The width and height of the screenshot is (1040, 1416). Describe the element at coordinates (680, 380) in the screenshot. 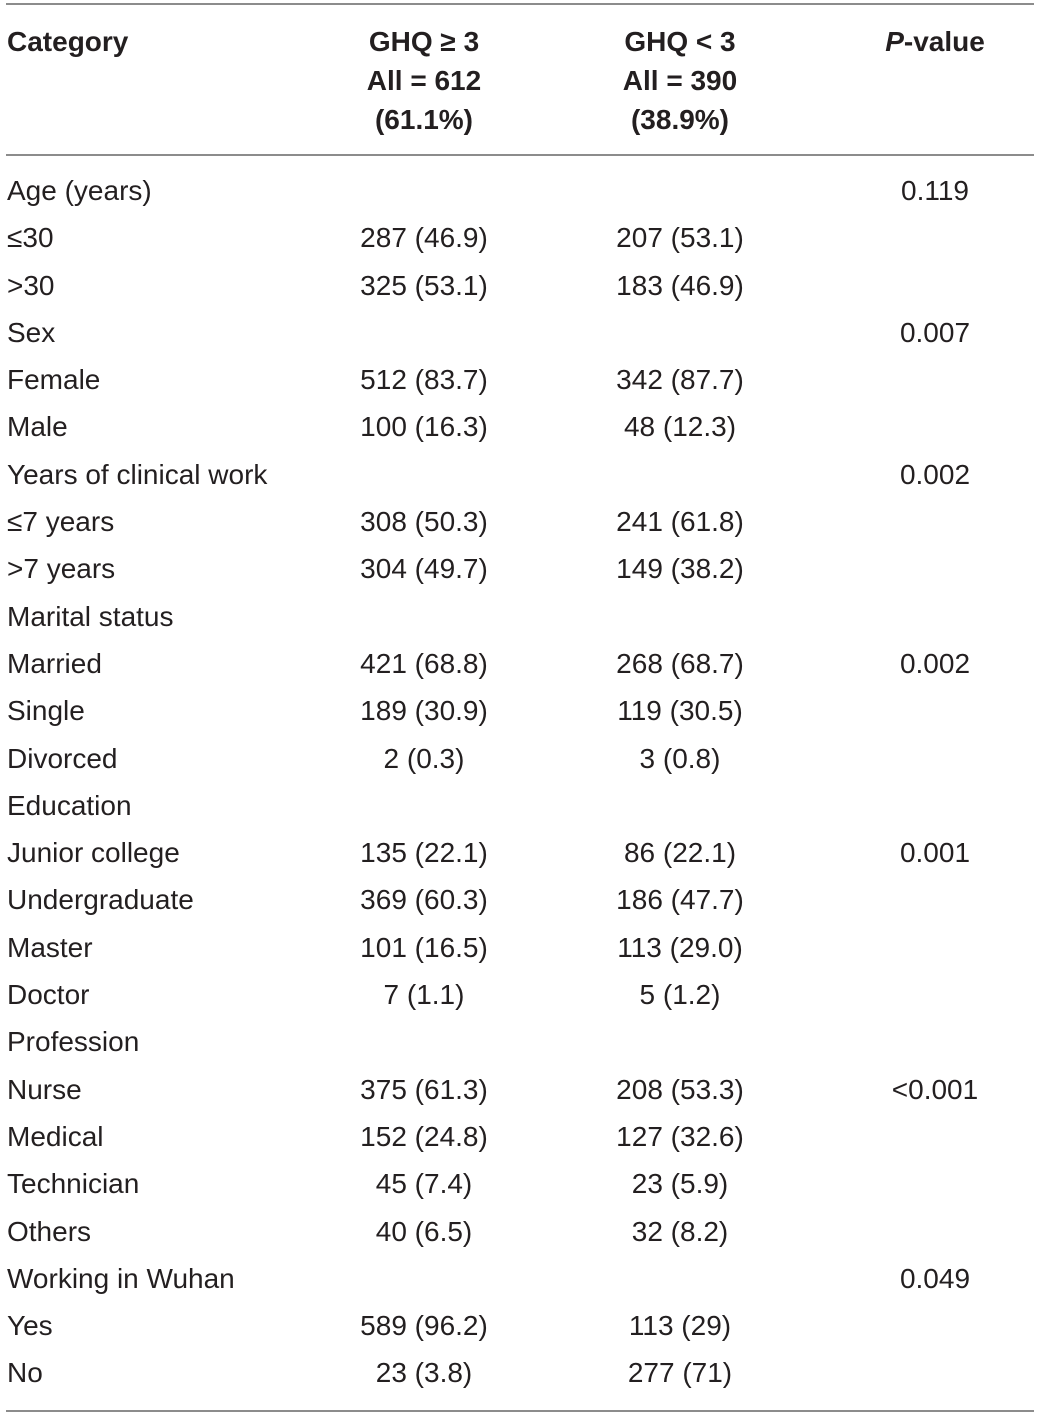

I see `row-ghq-low-cell: 342 (87.7)` at that location.